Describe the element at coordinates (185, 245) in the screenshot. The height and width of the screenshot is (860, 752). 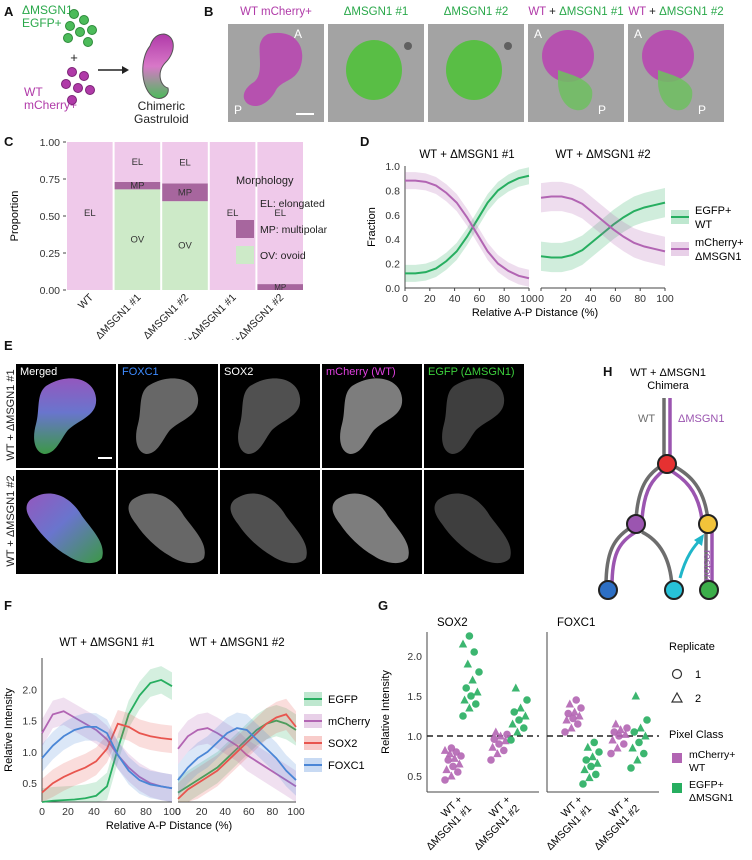
I see `bar-segment-ov` at that location.